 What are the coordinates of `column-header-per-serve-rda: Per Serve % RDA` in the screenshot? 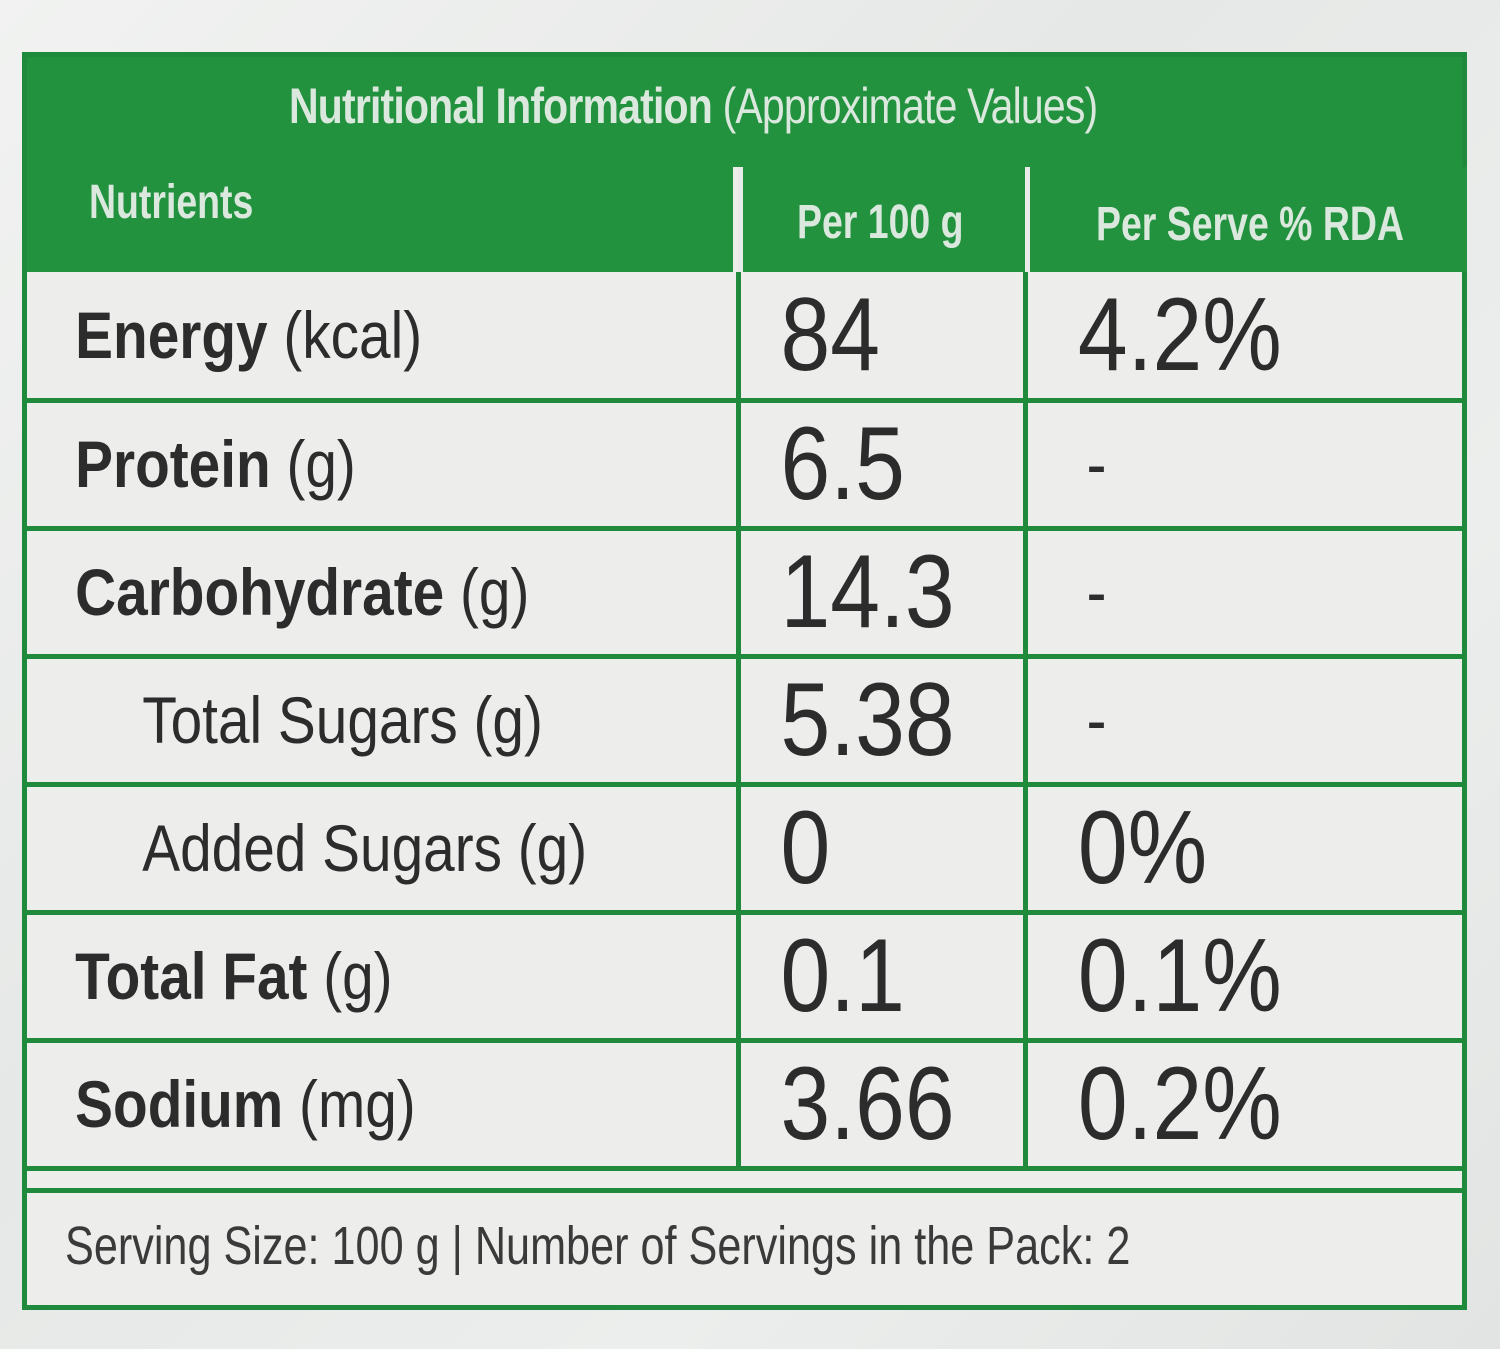 It's located at (1246, 219).